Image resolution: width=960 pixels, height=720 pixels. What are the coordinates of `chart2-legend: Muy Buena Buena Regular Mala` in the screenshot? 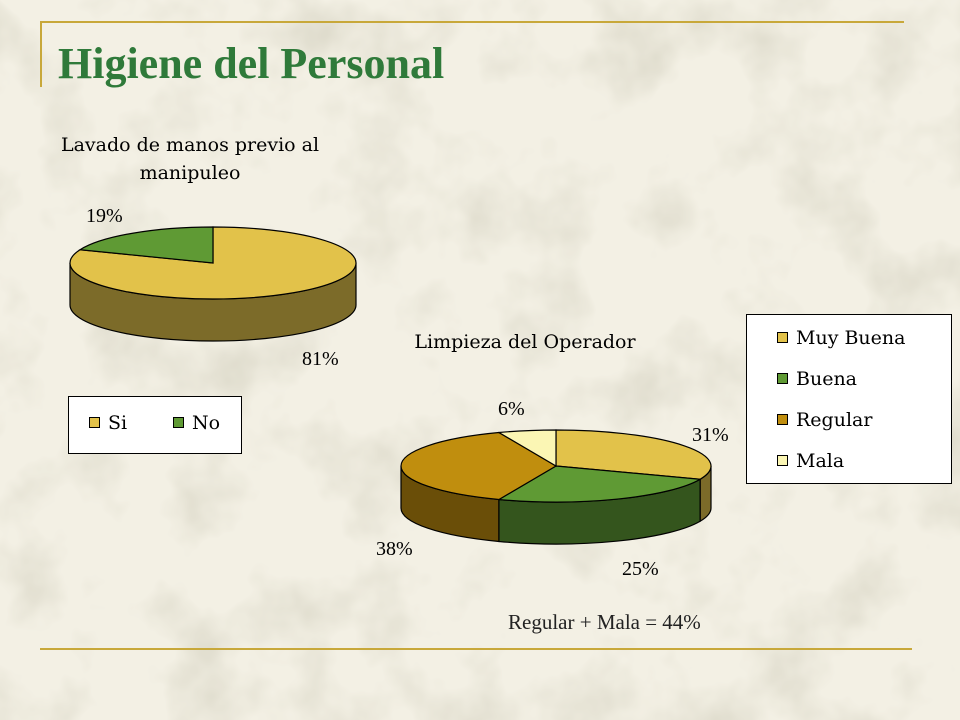 It's located at (849, 399).